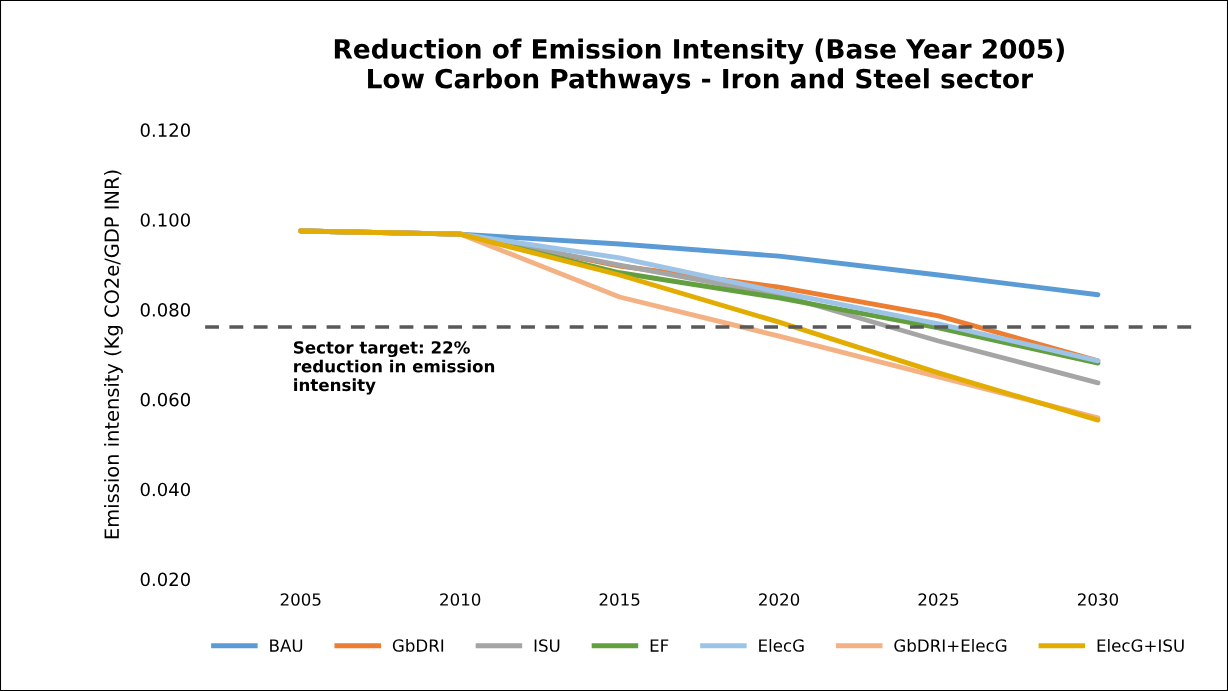  I want to click on y-tick-label: 0.120, so click(165, 130).